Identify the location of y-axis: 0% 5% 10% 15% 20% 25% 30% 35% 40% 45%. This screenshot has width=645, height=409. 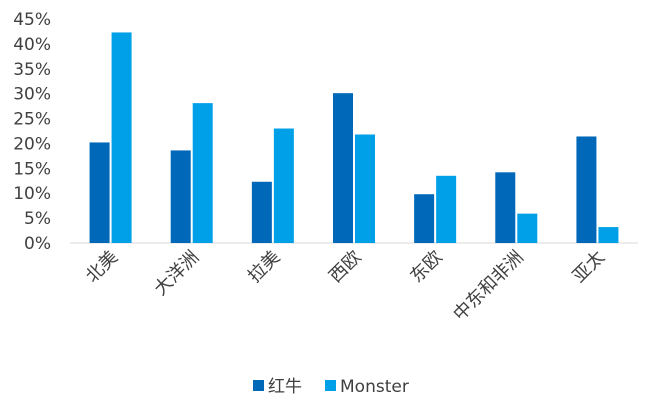
(32, 132).